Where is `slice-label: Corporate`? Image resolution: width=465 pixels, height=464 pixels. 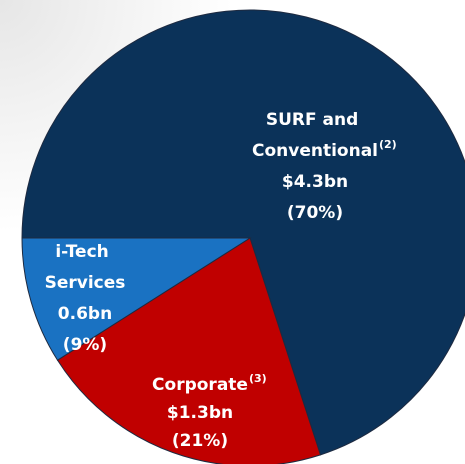
slice-label: Corporate is located at coordinates (200, 385).